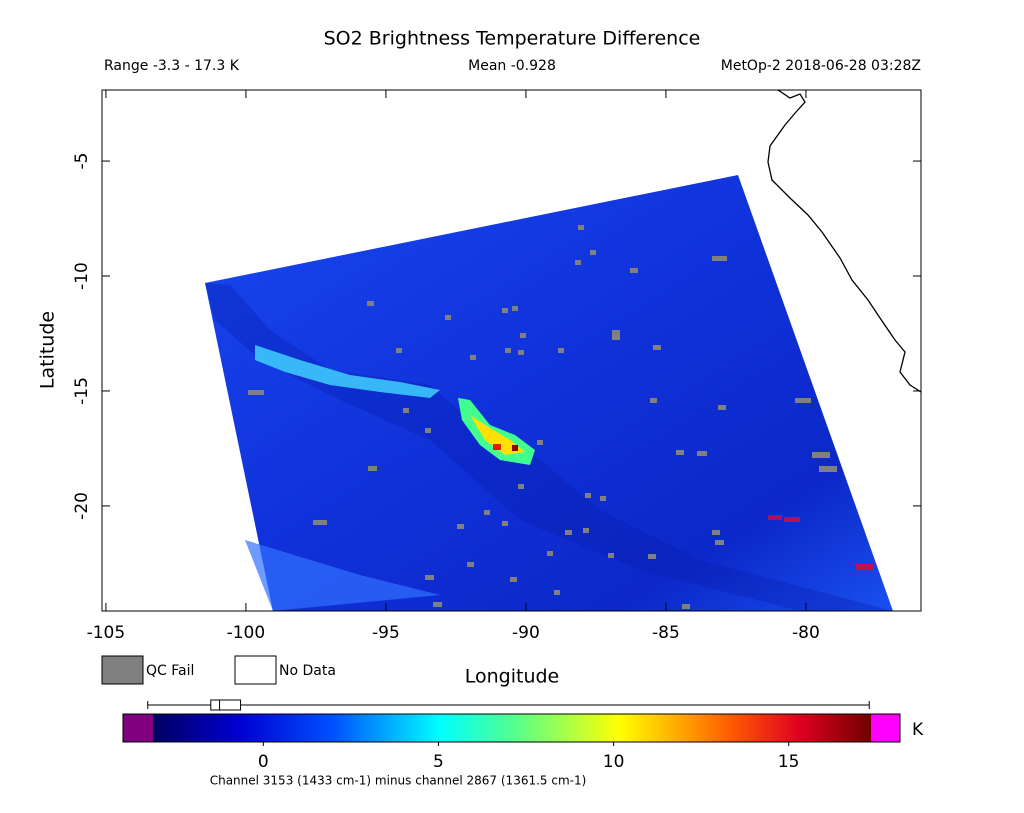  I want to click on colorbar-unit: K, so click(918, 730).